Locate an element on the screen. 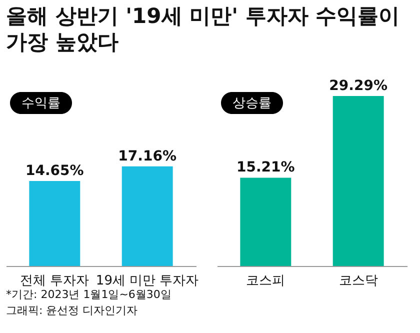 This screenshot has width=420, height=333. x-tick-label: 전체 투자자 is located at coordinates (55, 281).